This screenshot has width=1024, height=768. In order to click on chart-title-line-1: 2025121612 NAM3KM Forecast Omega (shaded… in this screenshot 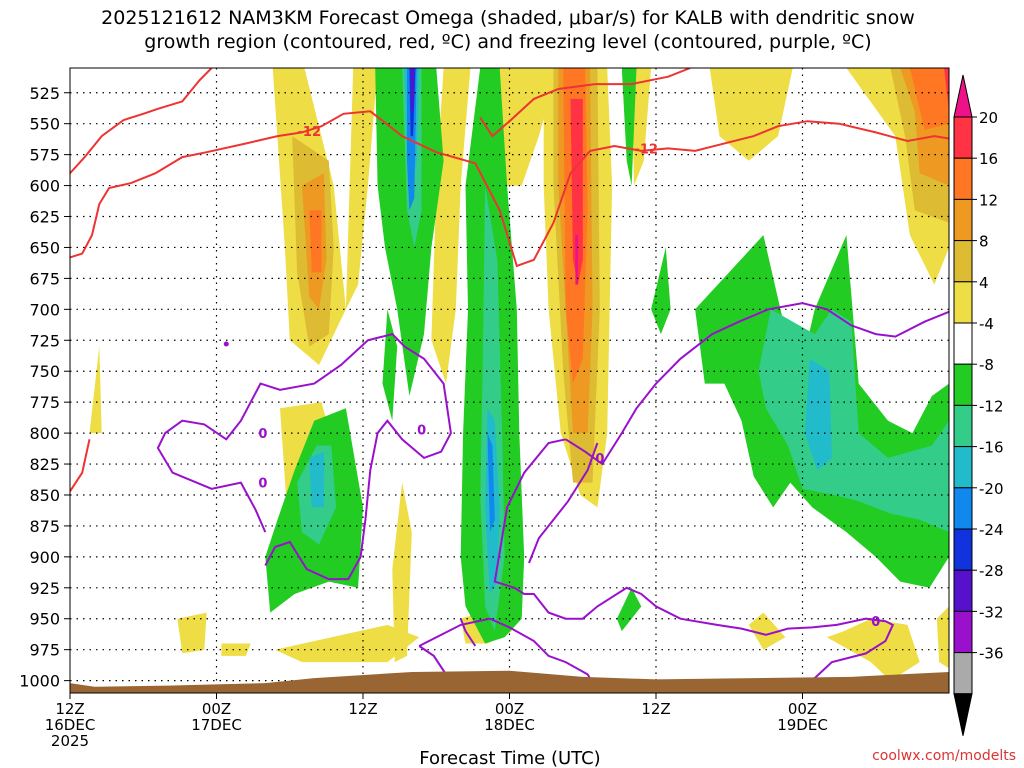, I will do `click(508, 18)`.